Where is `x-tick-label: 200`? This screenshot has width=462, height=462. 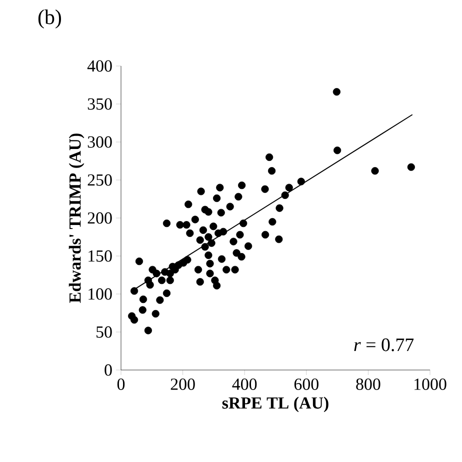 x-tick-label: 200 is located at coordinates (182, 384).